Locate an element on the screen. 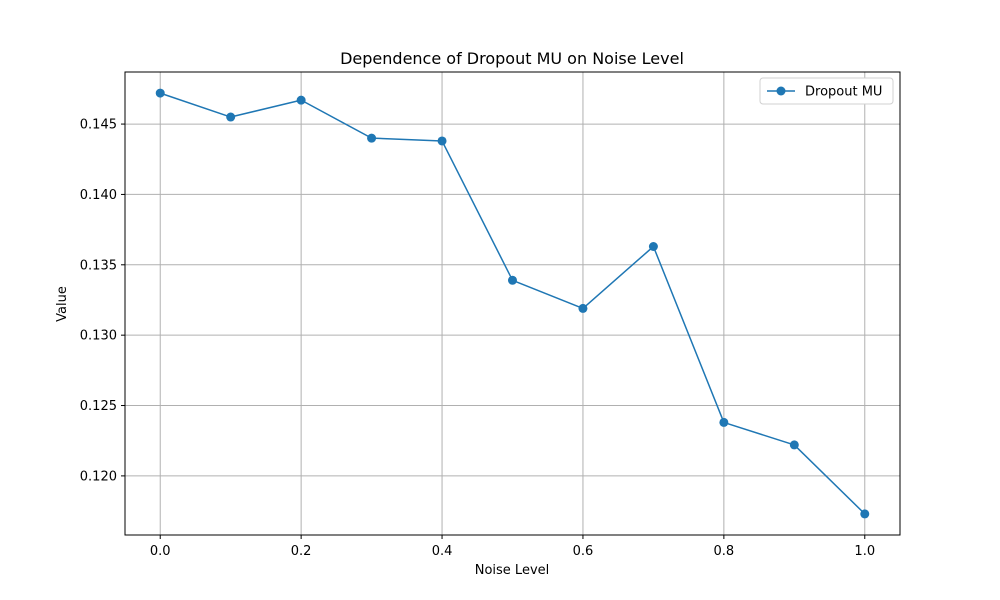 Image resolution: width=1000 pixels, height=600 pixels. x-tick-label: 0.8 is located at coordinates (724, 551).